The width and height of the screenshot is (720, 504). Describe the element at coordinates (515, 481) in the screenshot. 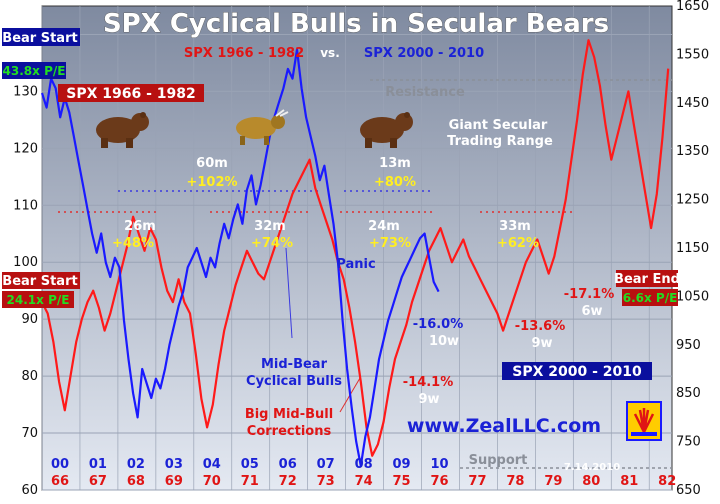

I see `x-tick-label-red: 78` at that location.